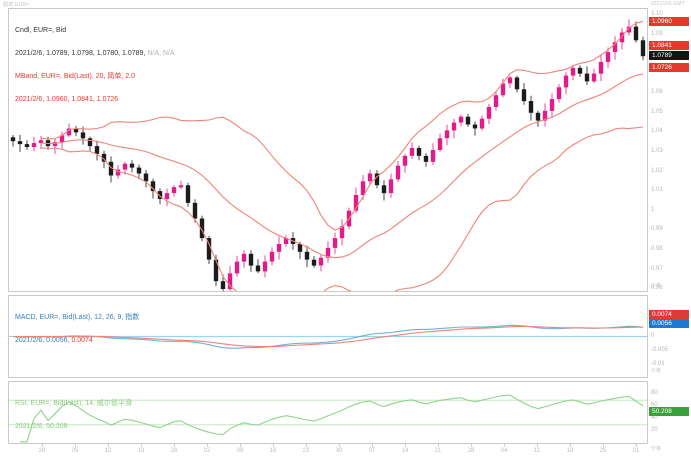 Image resolution: width=691 pixels, height=462 pixels. Describe the element at coordinates (240, 451) in the screenshot. I see `time-axis-label: 09` at that location.